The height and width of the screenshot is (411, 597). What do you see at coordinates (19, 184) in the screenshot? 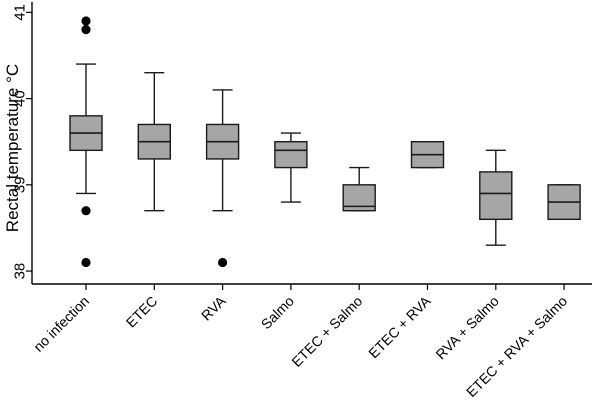
I see `y-tick-label: 39` at bounding box center [19, 184].